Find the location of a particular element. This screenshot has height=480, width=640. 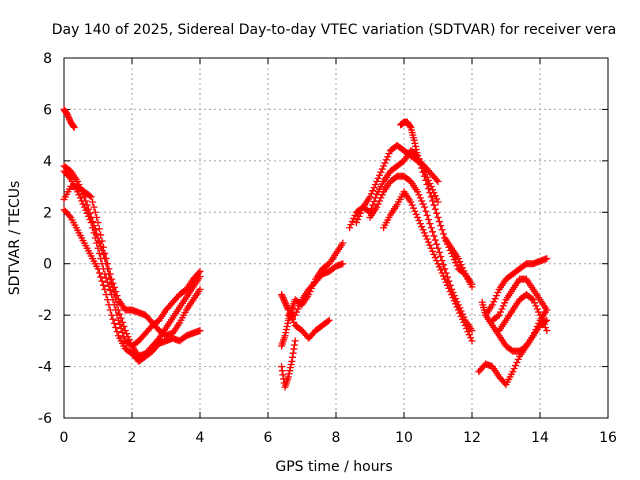

series-track-q is located at coordinates (514, 326).